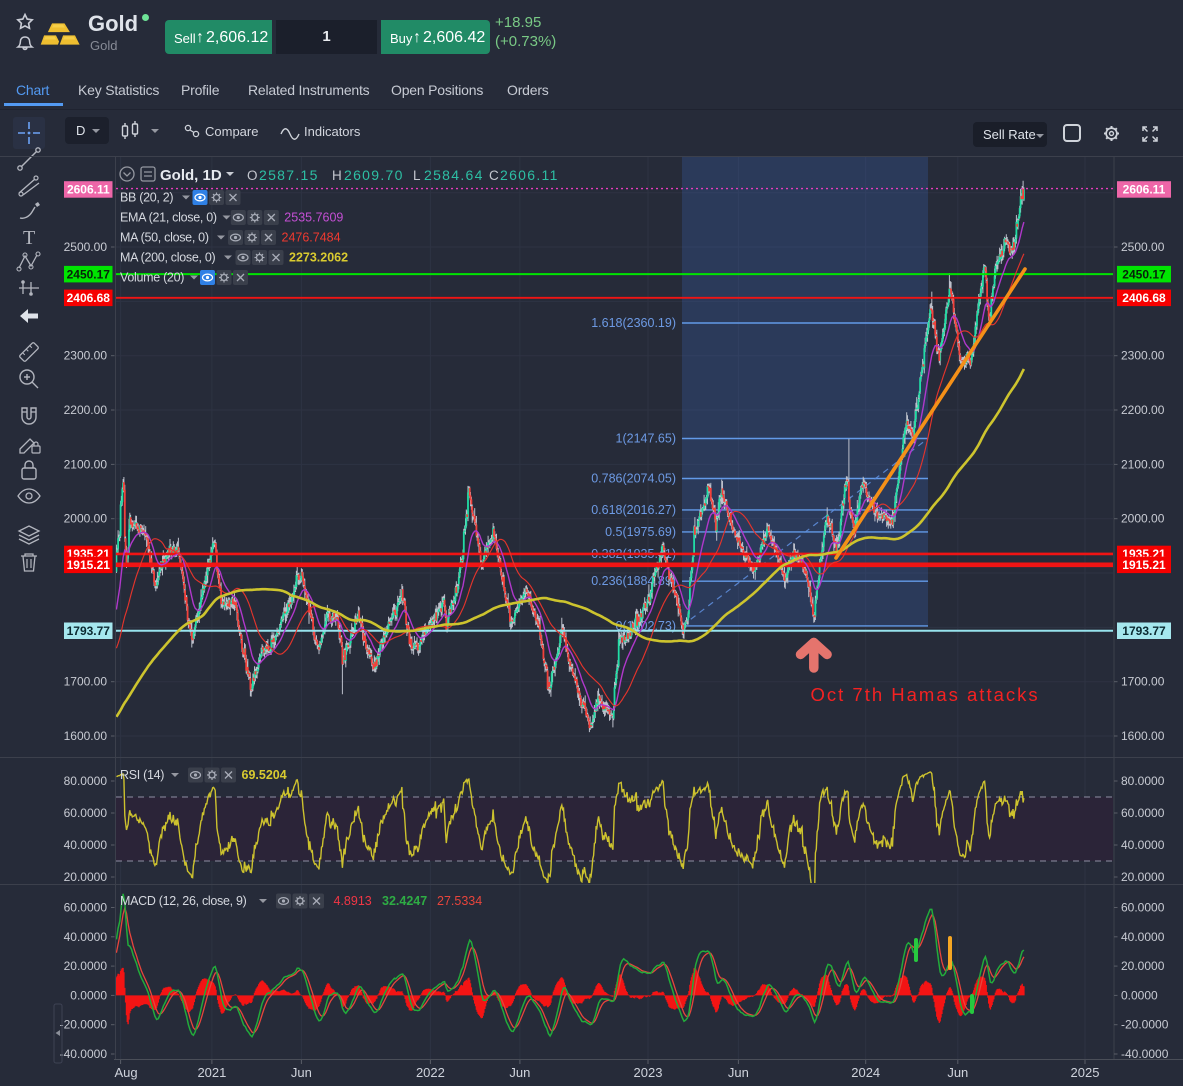 The image size is (1183, 1086). Describe the element at coordinates (183, 901) in the screenshot. I see `svg-text: MACD (12, 26, close, 9)` at that location.